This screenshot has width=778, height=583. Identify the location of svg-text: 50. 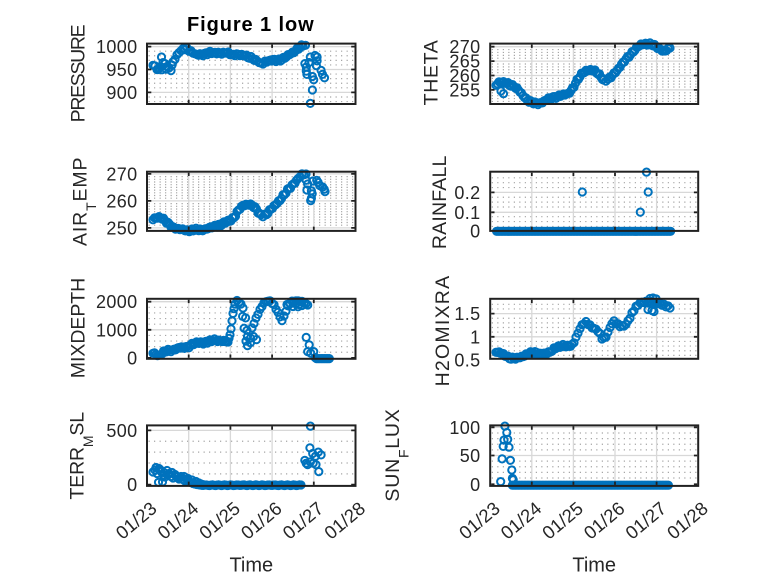
(470, 456).